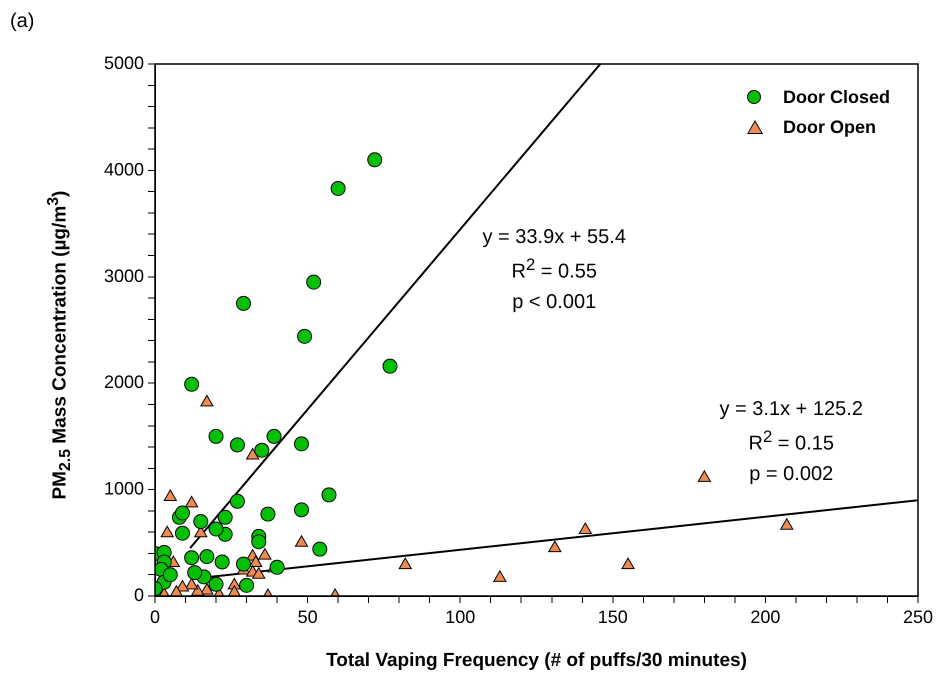 The image size is (940, 696). What do you see at coordinates (829, 127) in the screenshot?
I see `legend-label: Door Open` at bounding box center [829, 127].